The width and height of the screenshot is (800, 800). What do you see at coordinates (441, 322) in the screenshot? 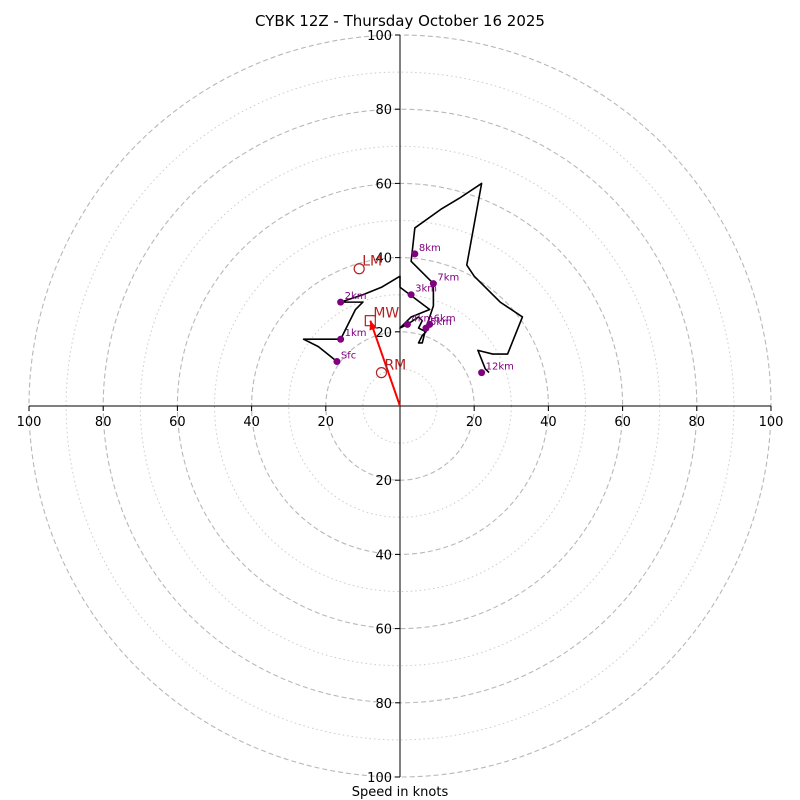
I see `height-label-5km: 5km` at bounding box center [441, 322].